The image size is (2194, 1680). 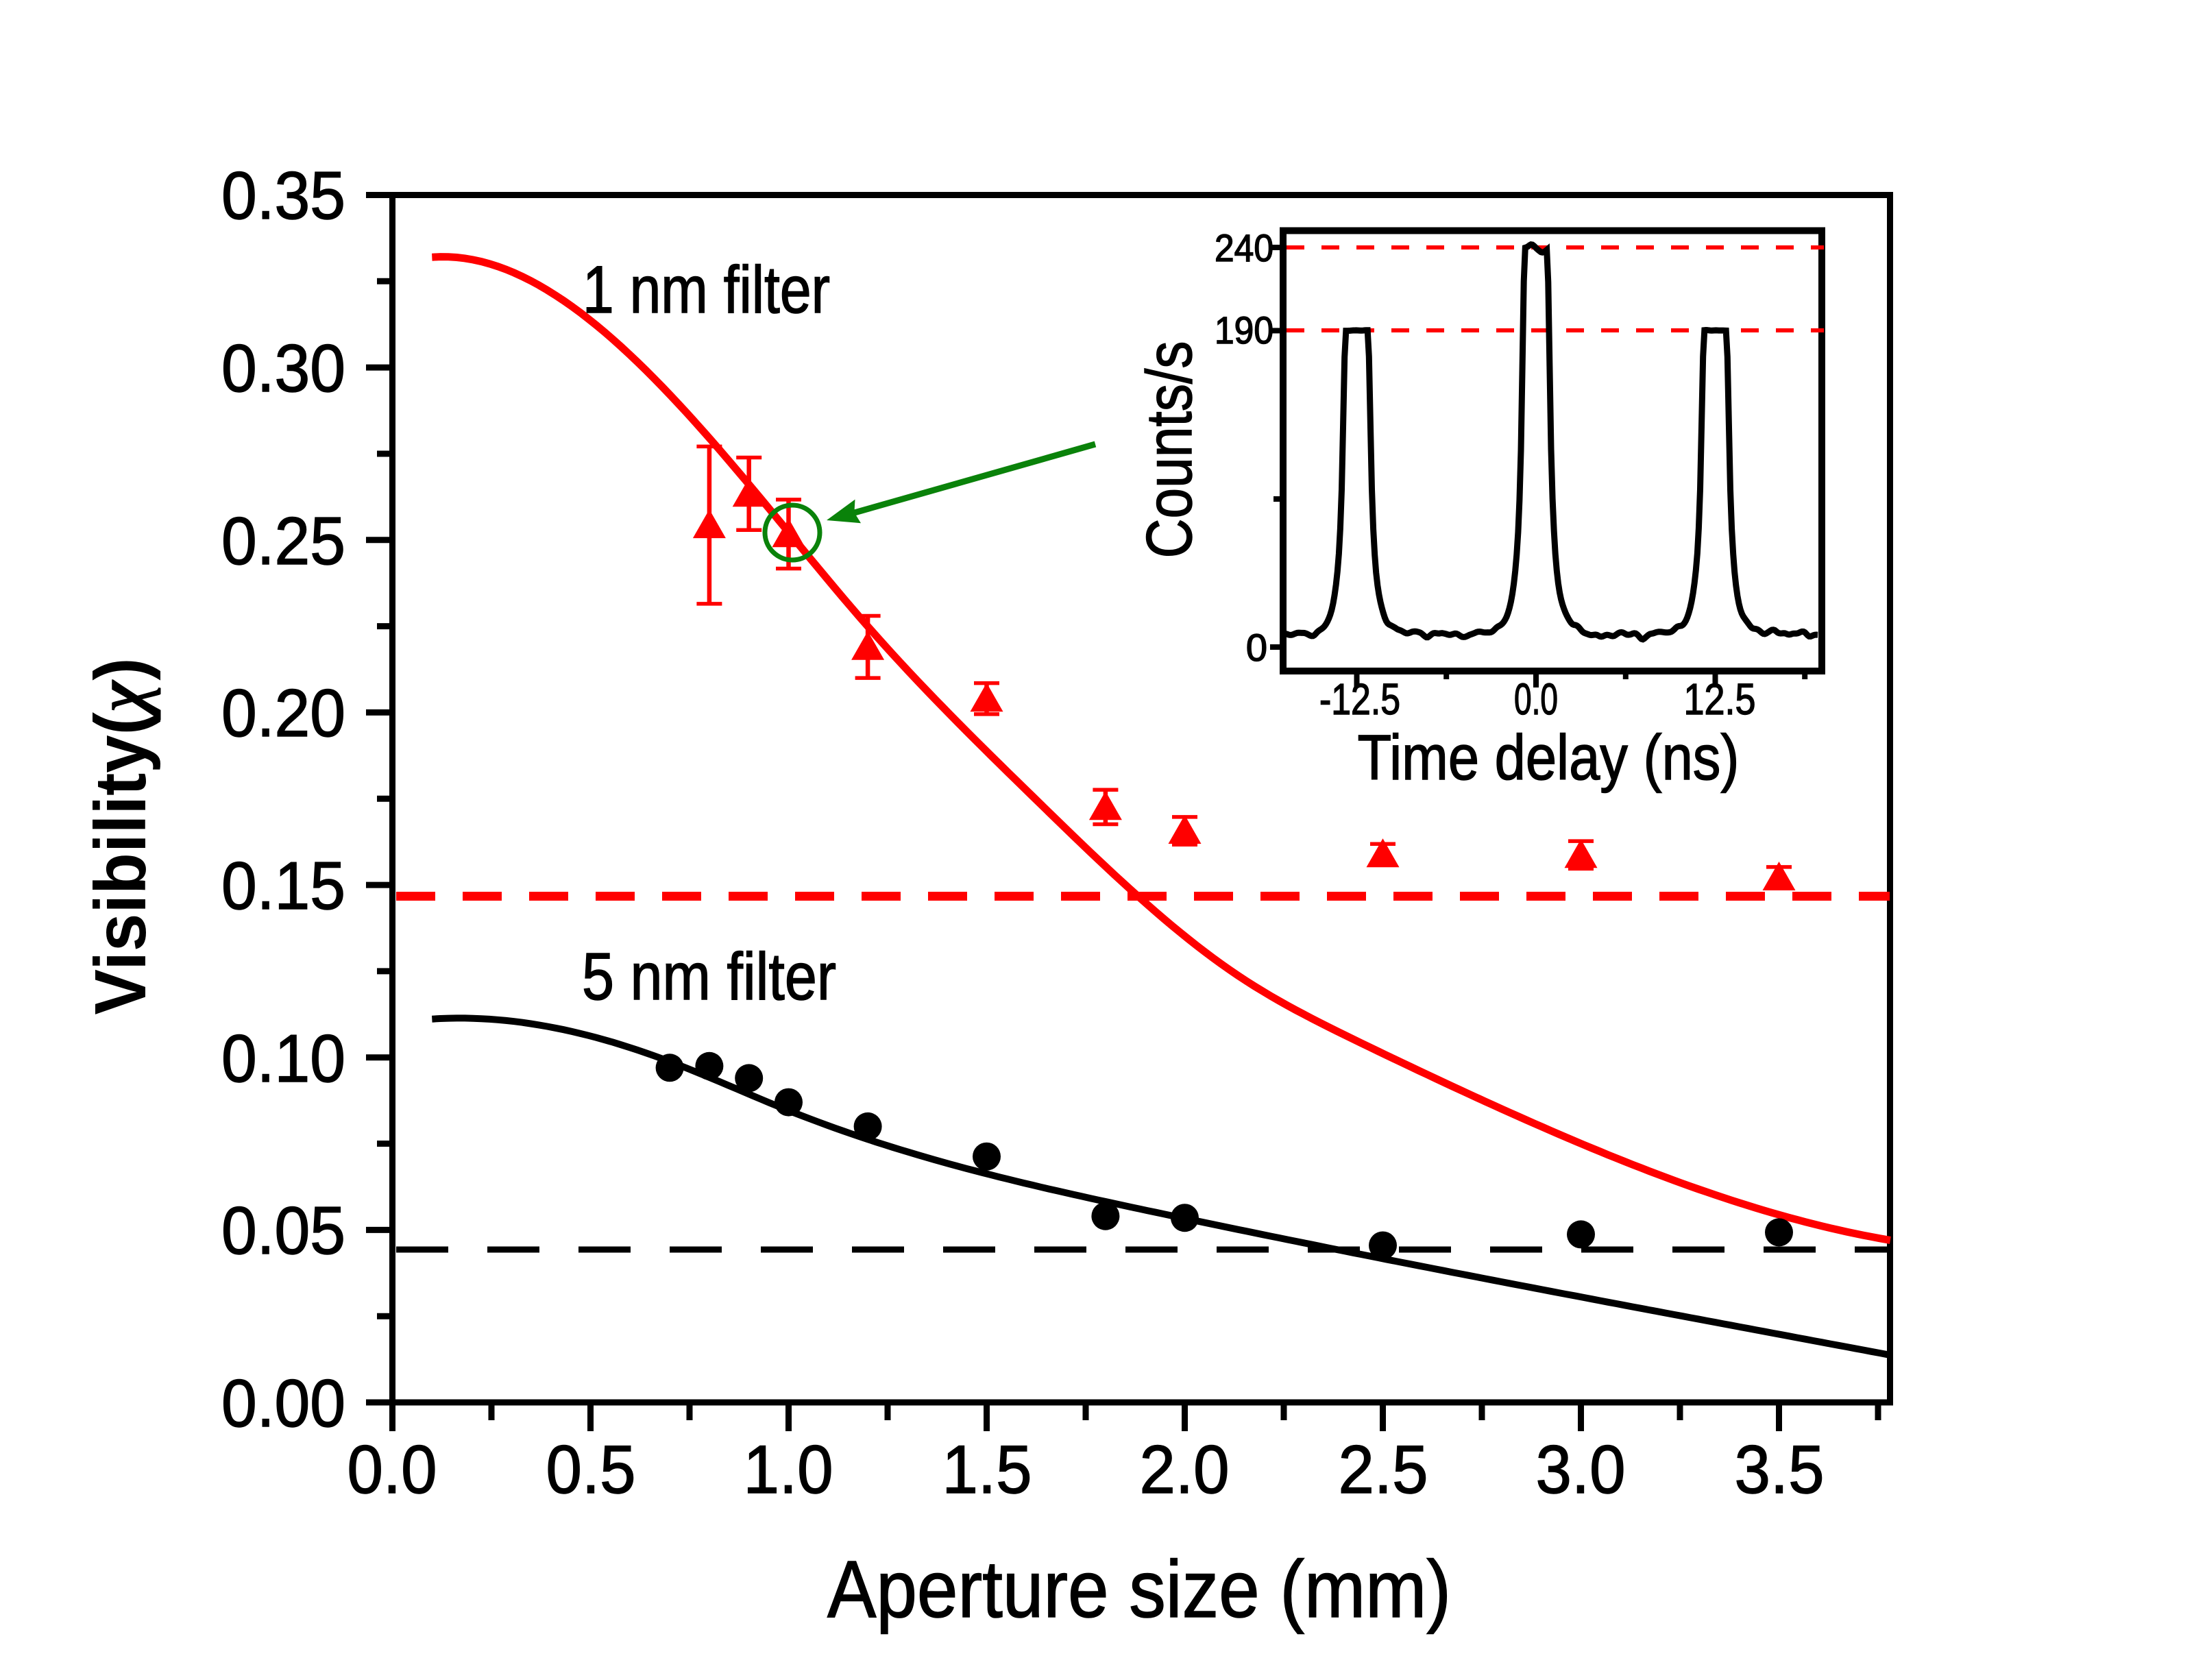 What do you see at coordinates (1549, 757) in the screenshot?
I see `svg-text: Time delay (ns)` at bounding box center [1549, 757].